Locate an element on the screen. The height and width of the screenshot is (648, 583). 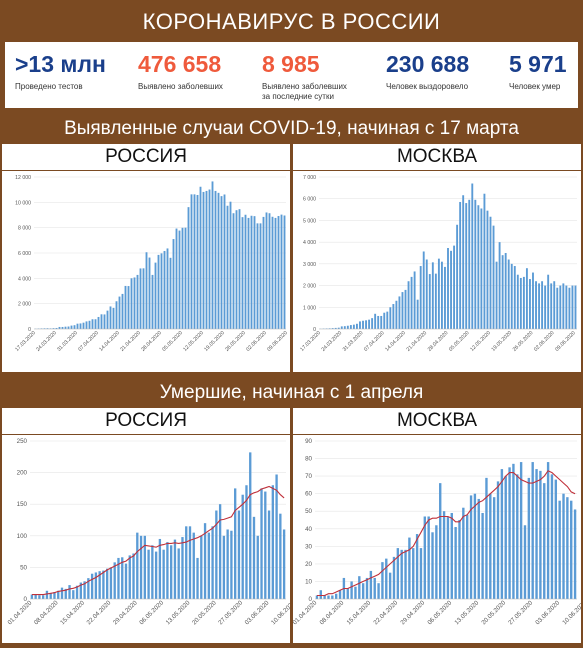
section2-right-heading: МОСКВА is located at coordinates (437, 421).